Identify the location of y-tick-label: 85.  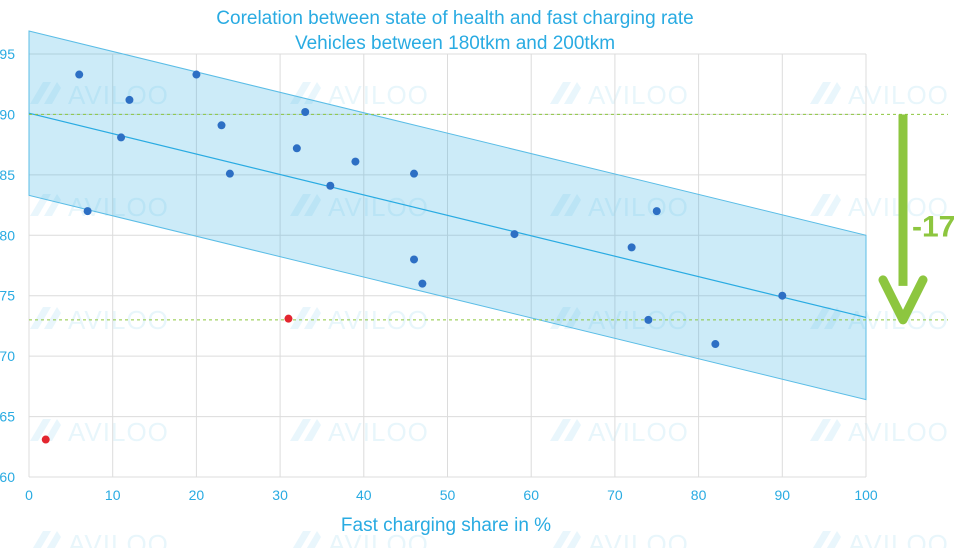
(7, 175).